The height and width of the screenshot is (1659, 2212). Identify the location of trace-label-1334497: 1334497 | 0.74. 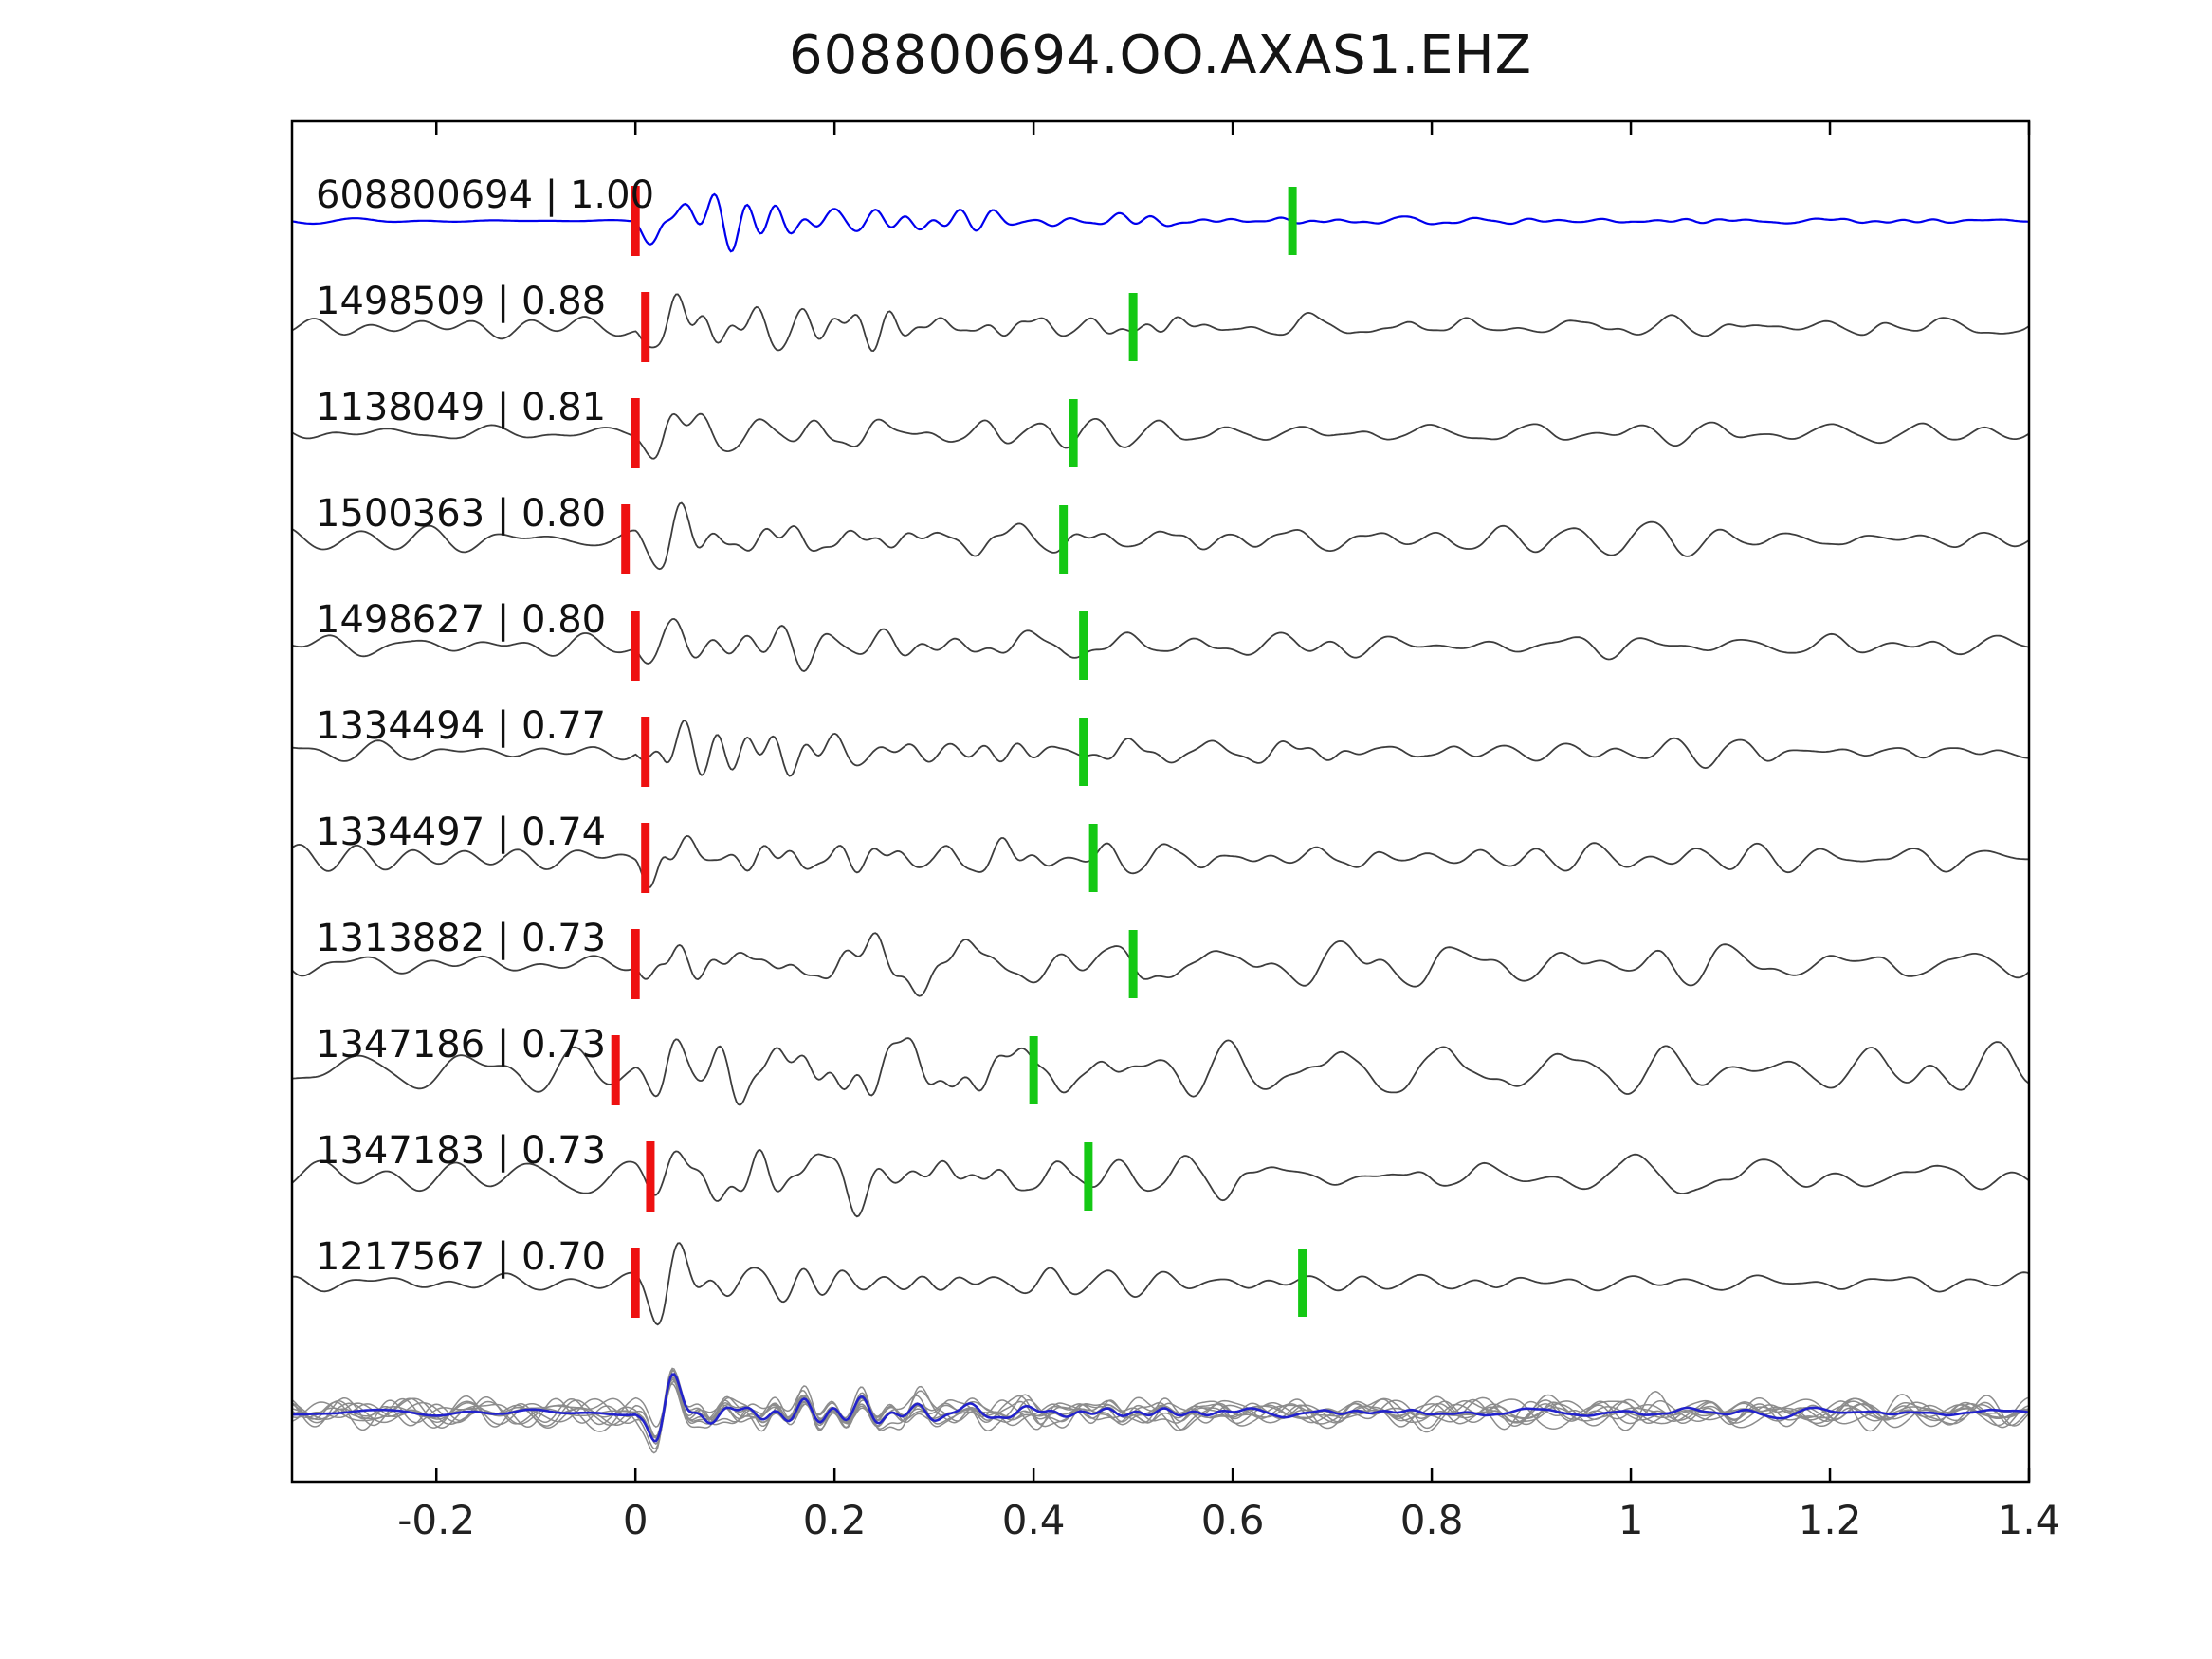
(461, 832).